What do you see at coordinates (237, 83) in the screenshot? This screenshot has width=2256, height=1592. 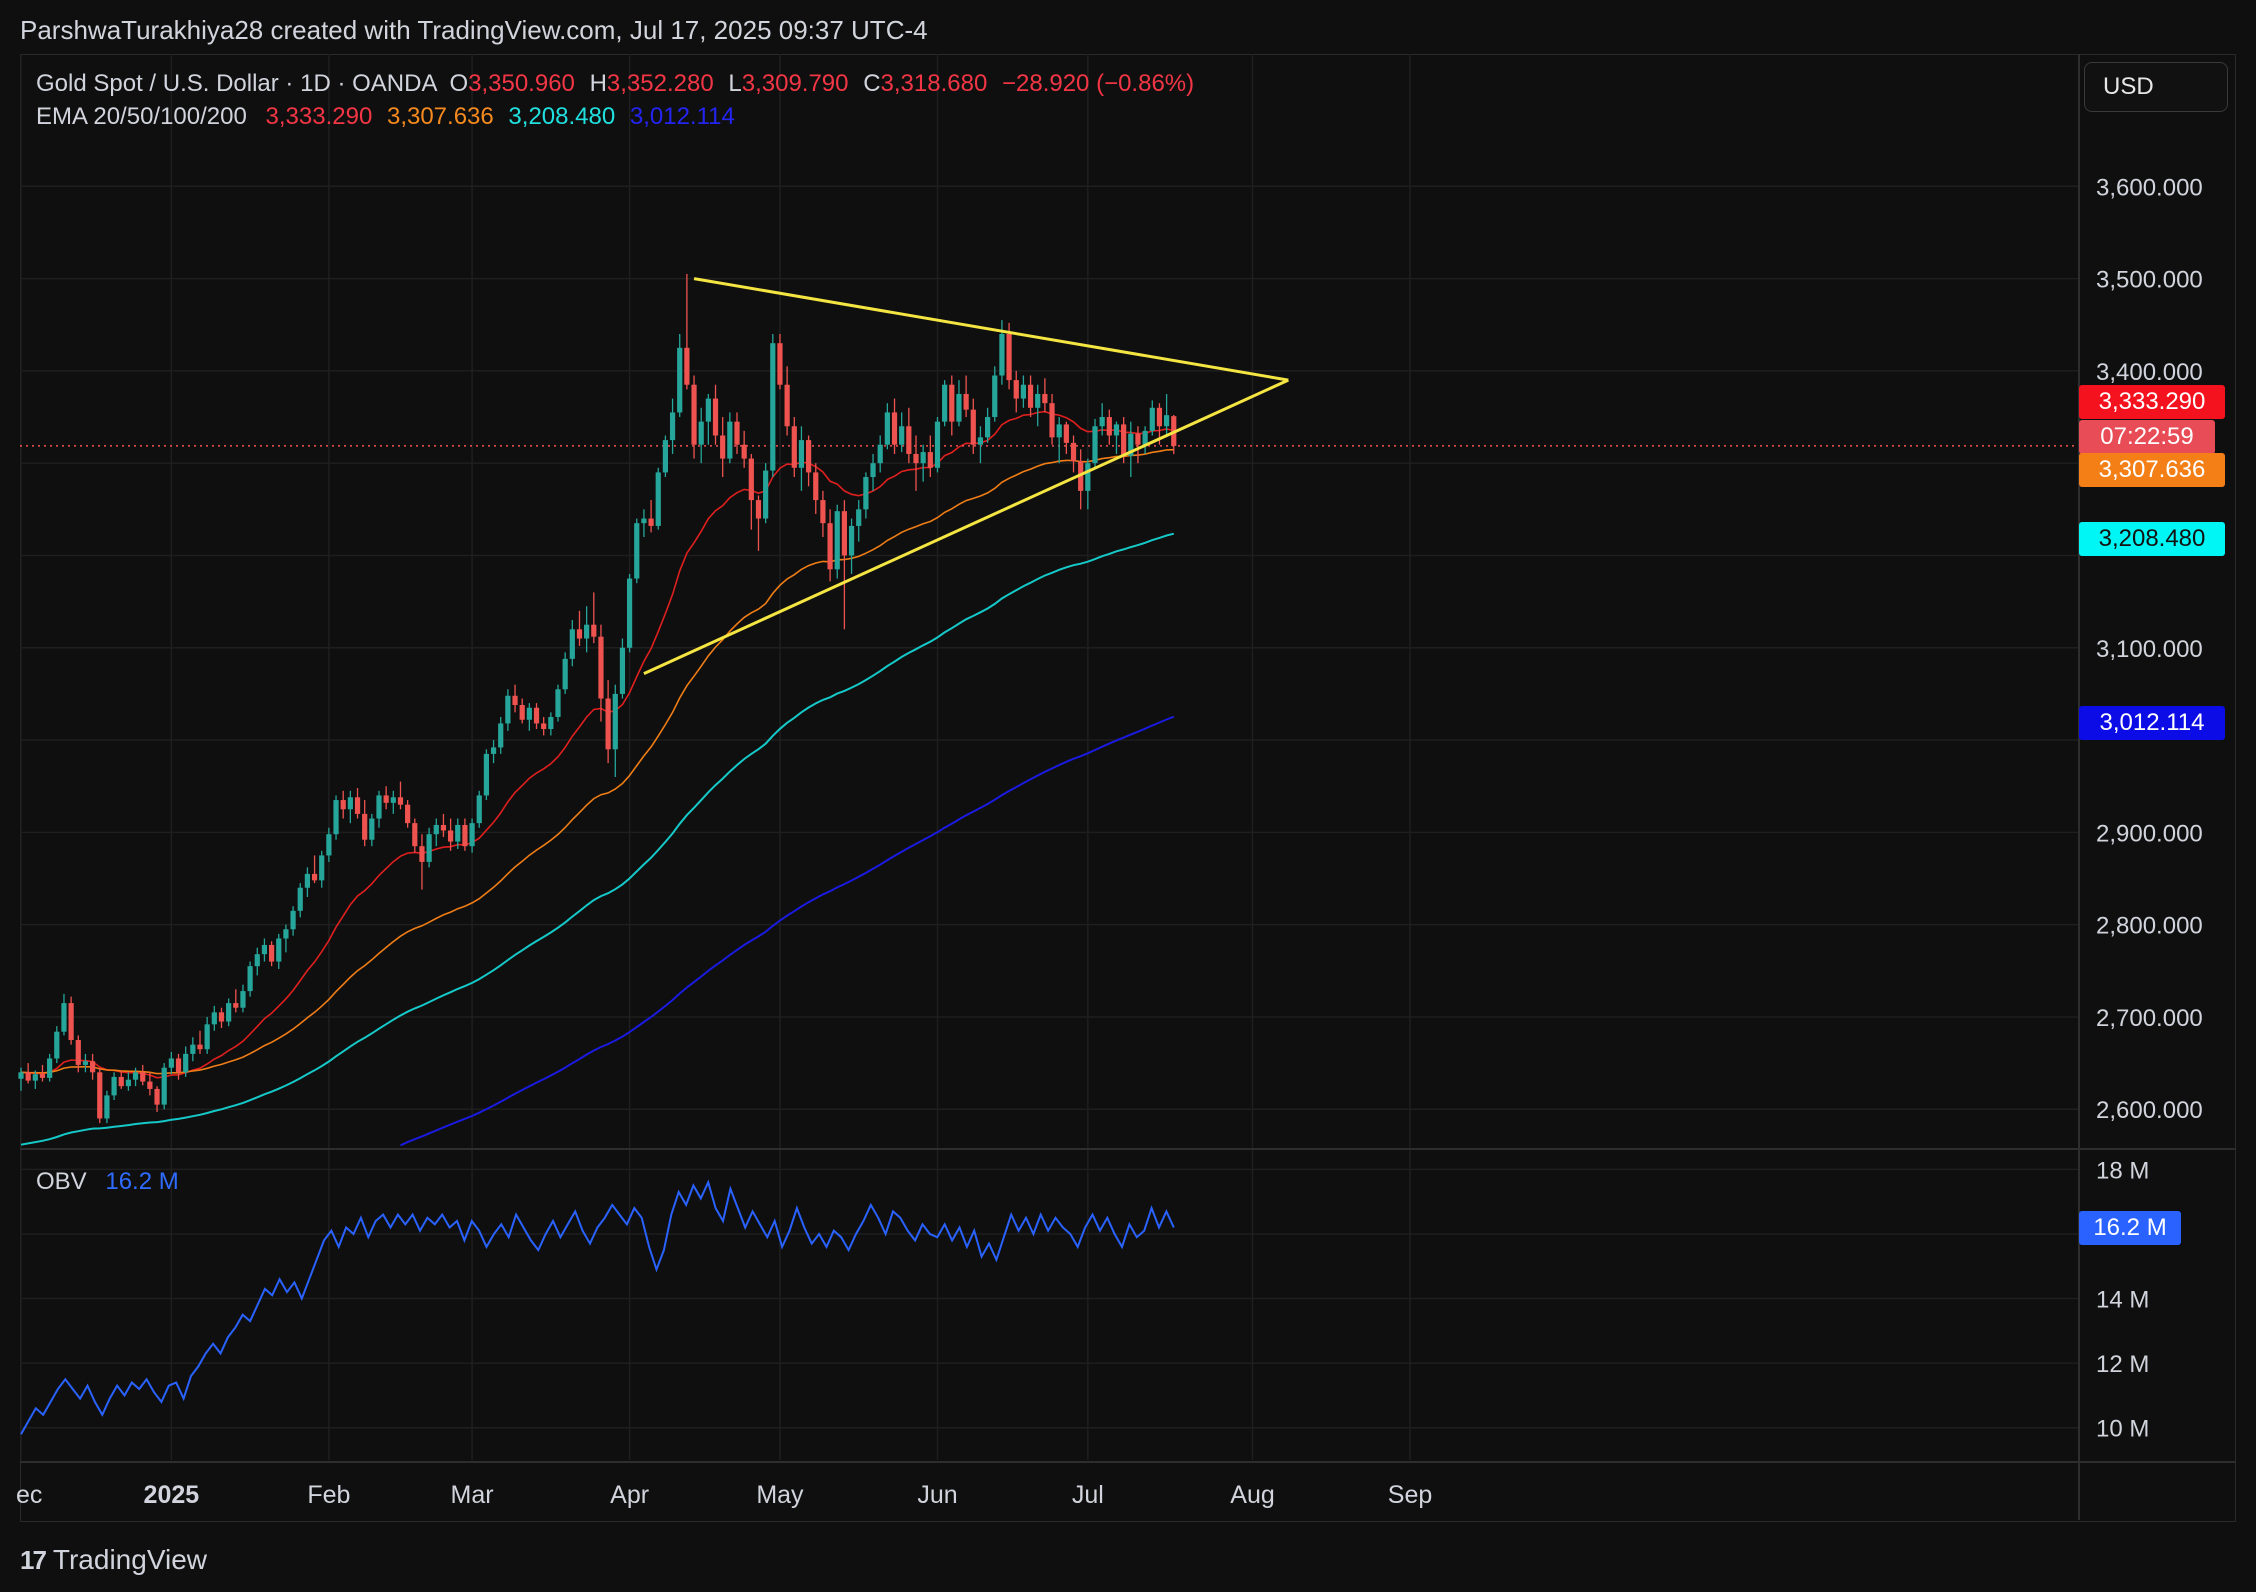 I see `symbol-name: Gold Spot / U.S. Dollar · 1D · OANDA` at bounding box center [237, 83].